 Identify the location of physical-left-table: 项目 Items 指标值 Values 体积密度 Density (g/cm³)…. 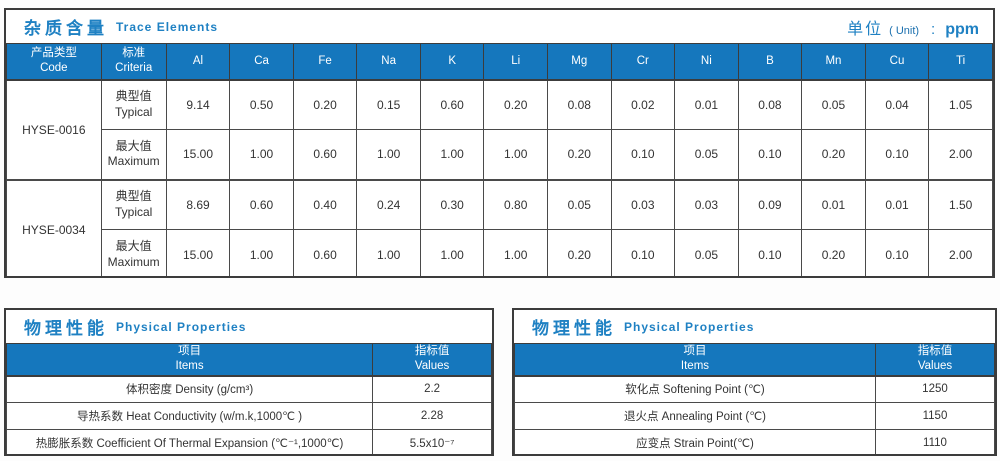
(249, 398).